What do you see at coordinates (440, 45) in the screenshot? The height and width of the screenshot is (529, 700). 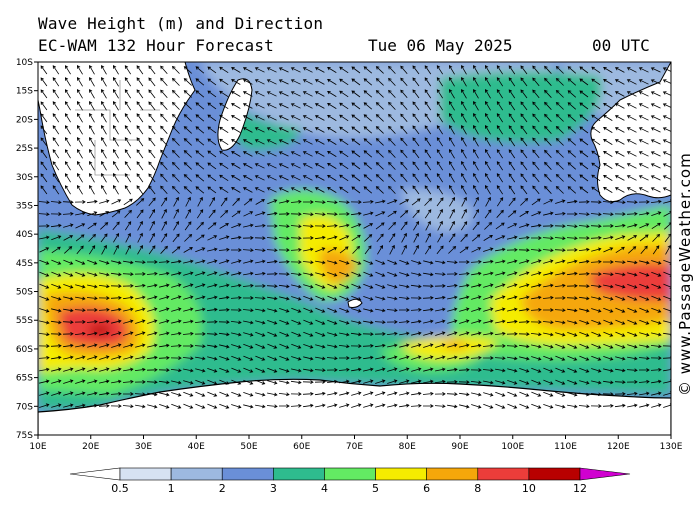 I see `forecast-date: Tue 06 May 2025` at bounding box center [440, 45].